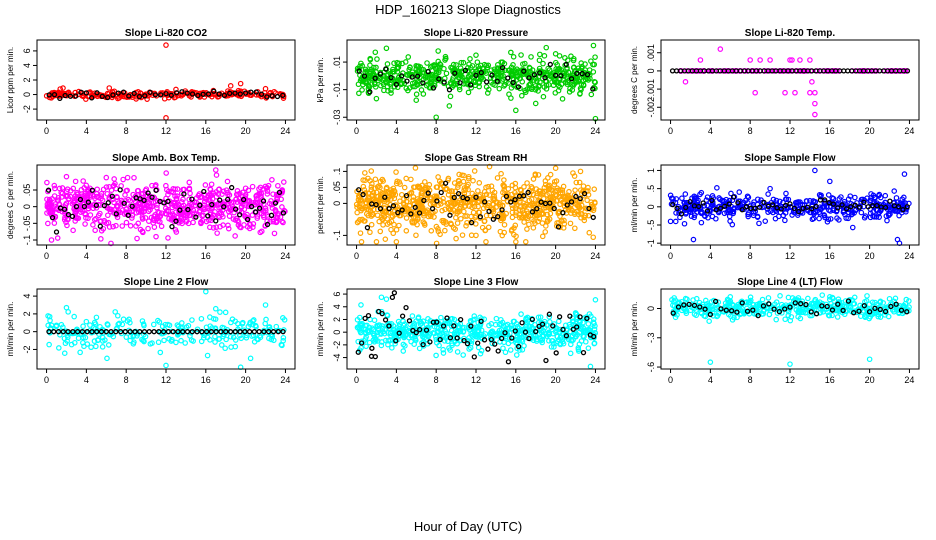  Describe the element at coordinates (790, 33) in the screenshot. I see `panel-title: Slope Li-820 Temp.` at that location.